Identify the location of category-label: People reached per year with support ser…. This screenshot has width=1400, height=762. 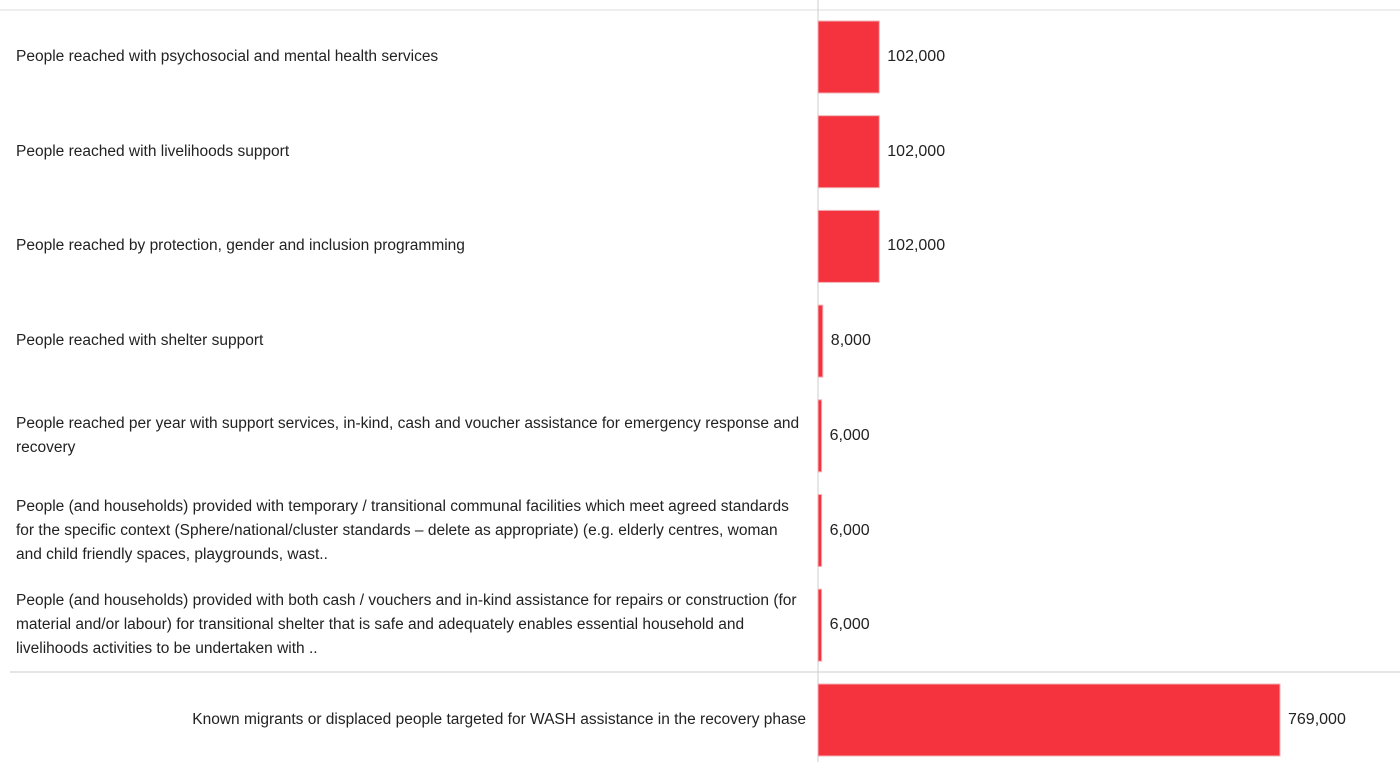
(408, 435).